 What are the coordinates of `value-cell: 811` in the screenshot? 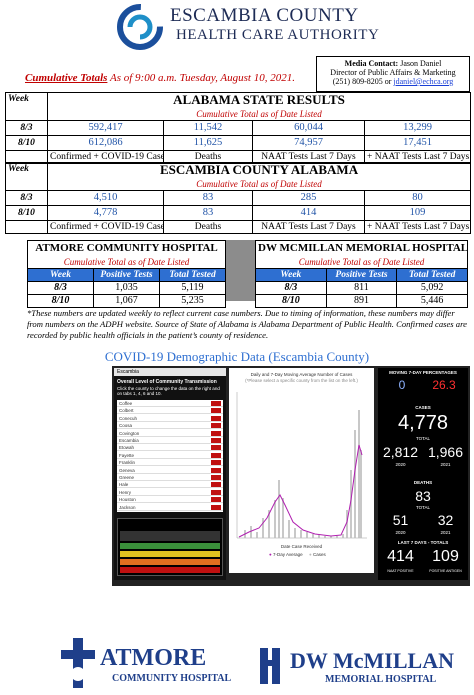 It's located at (361, 287).